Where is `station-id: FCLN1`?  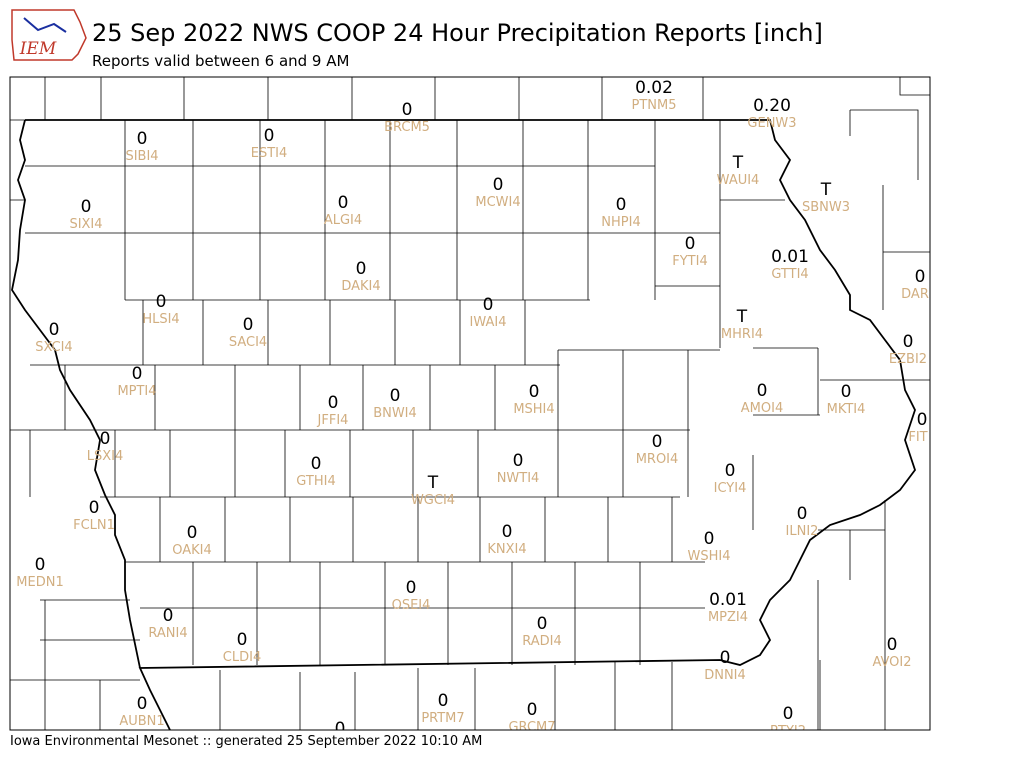
station-id: FCLN1 is located at coordinates (94, 525).